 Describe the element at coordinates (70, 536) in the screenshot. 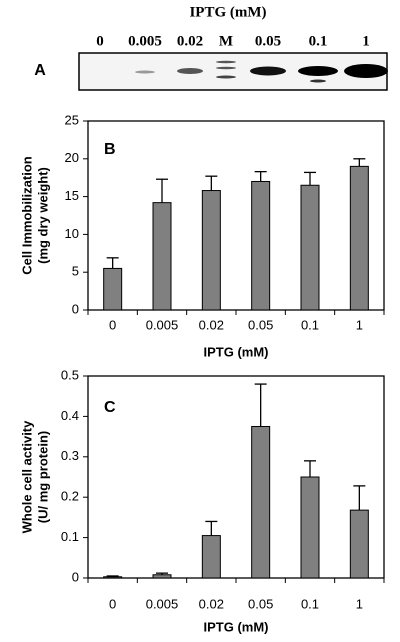

I see `y-tick-label: 0.1` at that location.